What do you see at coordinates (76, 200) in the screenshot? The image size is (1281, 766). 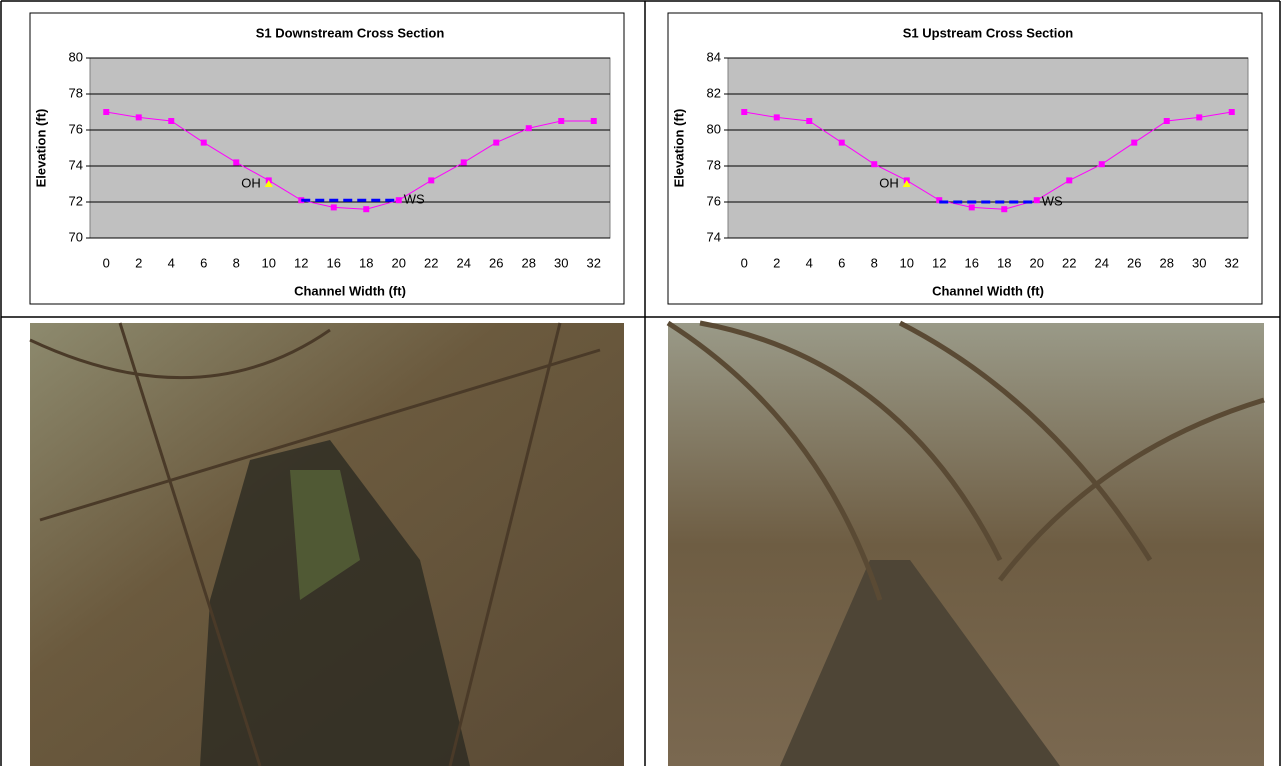 I see `y-tick-label: 72` at bounding box center [76, 200].